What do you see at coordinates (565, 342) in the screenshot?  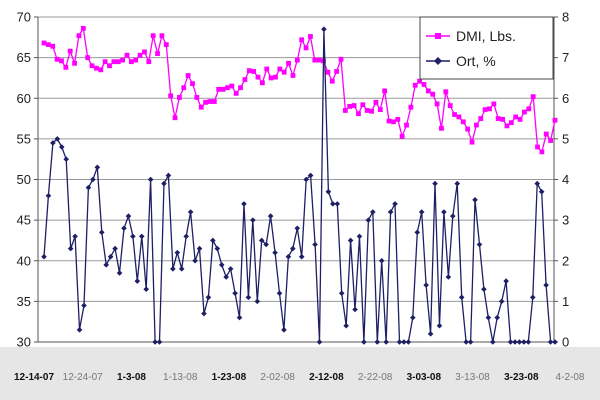 I see `right-tick-label: 0` at bounding box center [565, 342].